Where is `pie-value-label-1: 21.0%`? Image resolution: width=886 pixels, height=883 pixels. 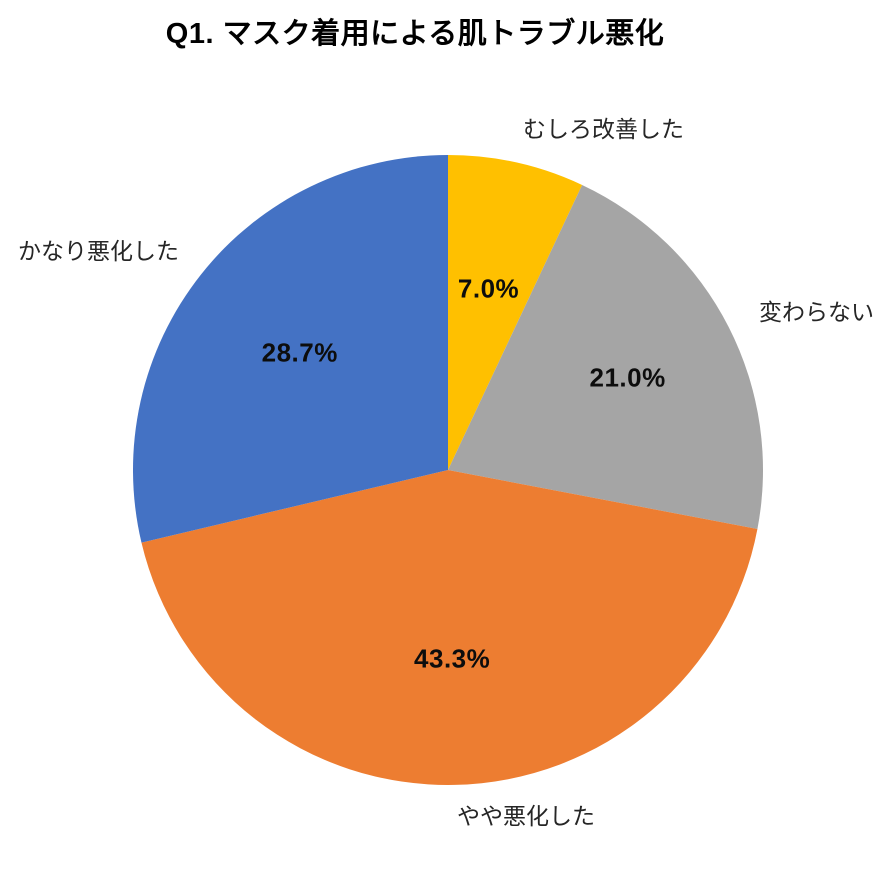
pie-value-label-1: 21.0% is located at coordinates (627, 377).